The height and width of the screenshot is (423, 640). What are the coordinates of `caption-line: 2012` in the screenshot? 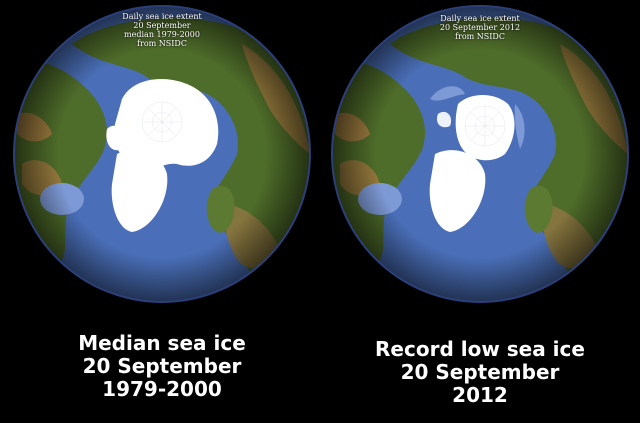 It's located at (480, 395).